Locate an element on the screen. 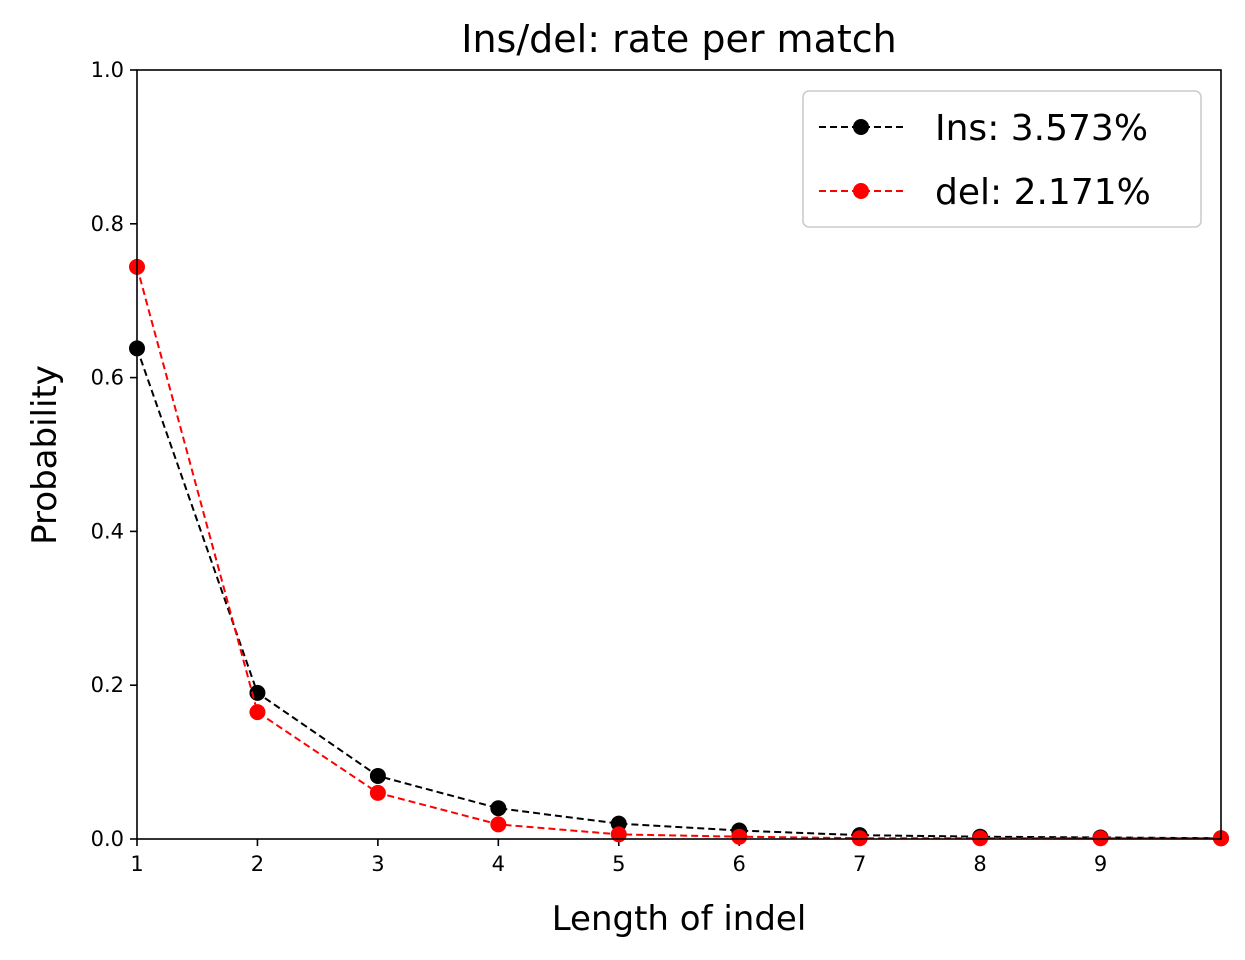 The image size is (1245, 960). y-axis-label: Probability is located at coordinates (45, 455).